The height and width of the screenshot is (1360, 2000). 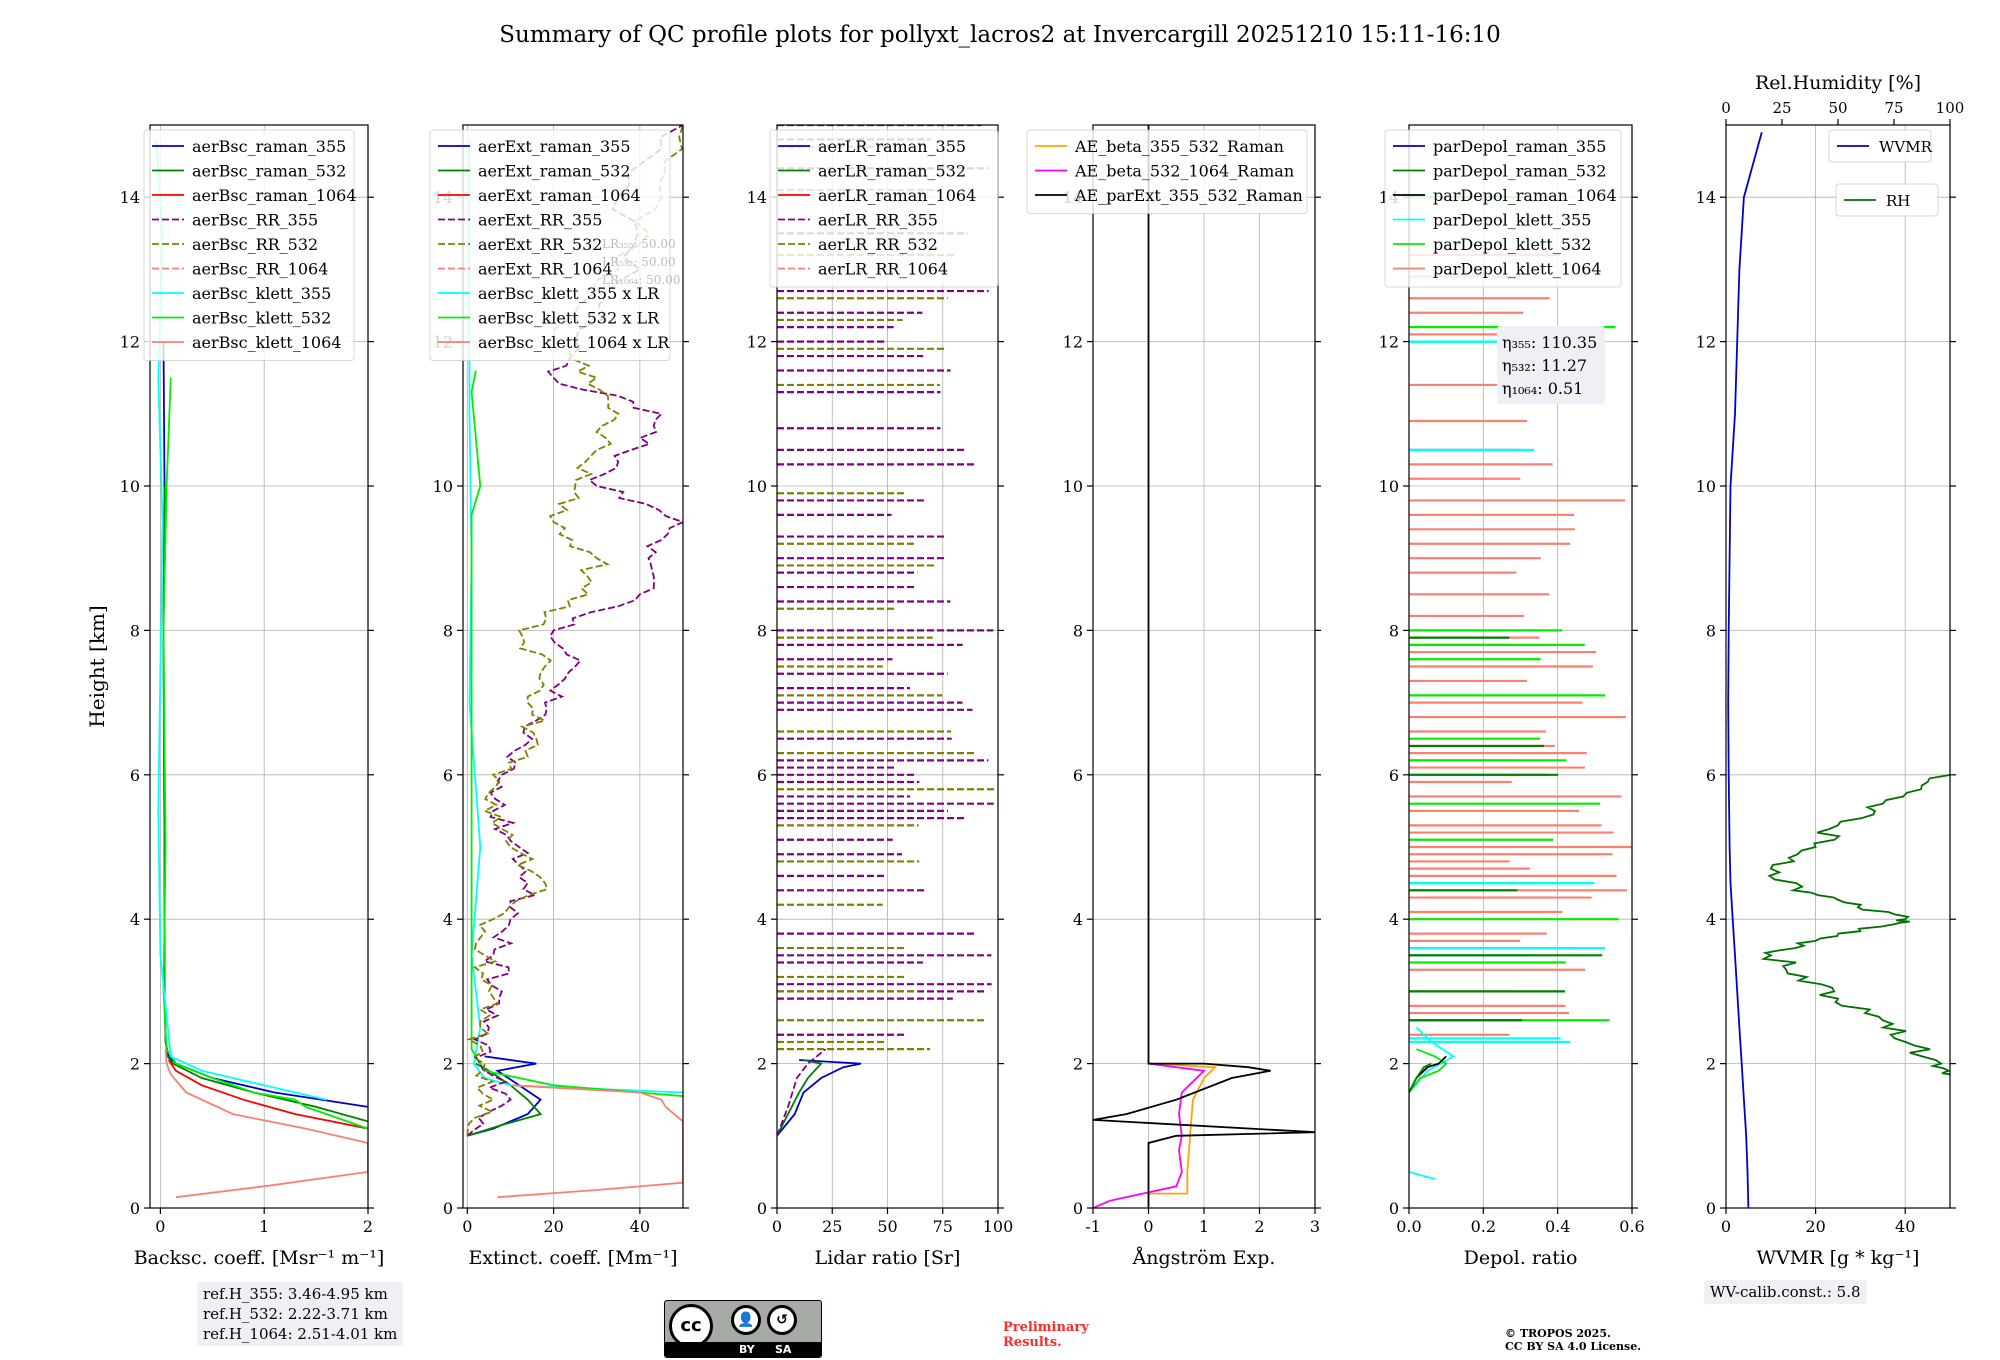 What do you see at coordinates (135, 630) in the screenshot?
I see `y-tick-label: 8` at bounding box center [135, 630].